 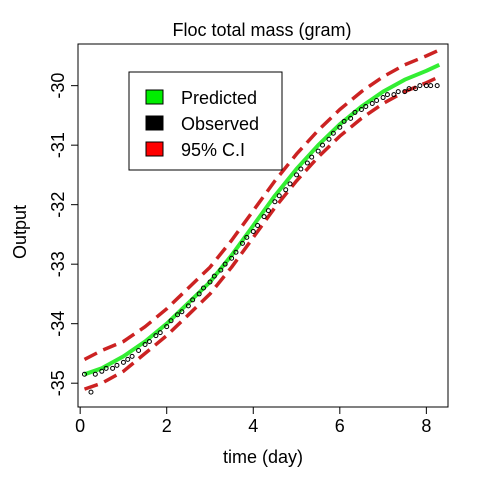 What do you see at coordinates (58, 86) in the screenshot?
I see `y-tick-label: -30` at bounding box center [58, 86].